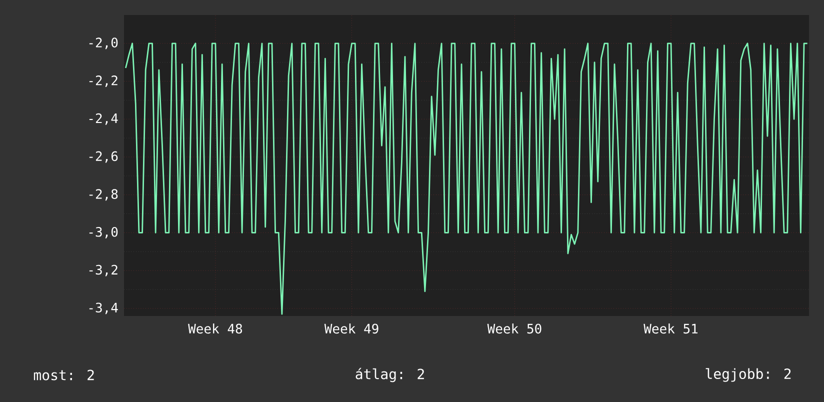  Describe the element at coordinates (103, 81) in the screenshot. I see `y-tick-label: -2,2` at that location.